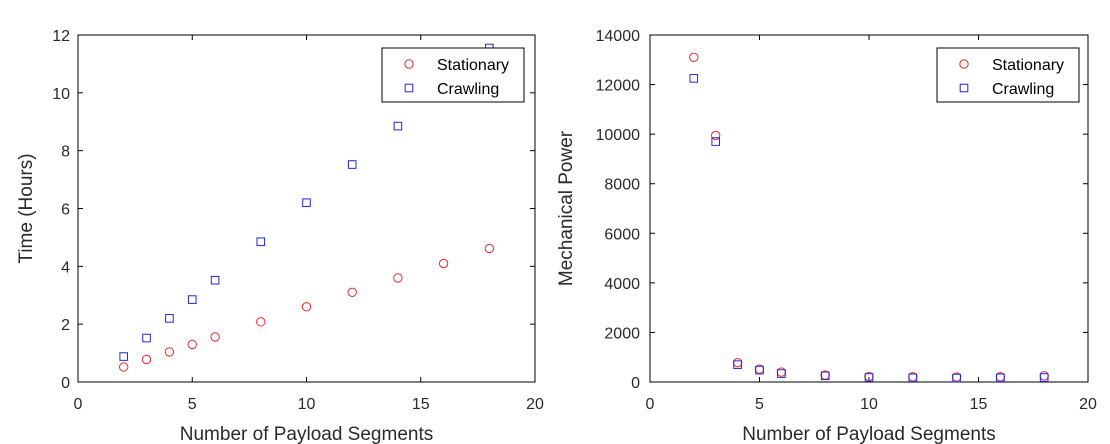  What do you see at coordinates (468, 89) in the screenshot?
I see `time-legend-label-crawling: Crawling` at bounding box center [468, 89].